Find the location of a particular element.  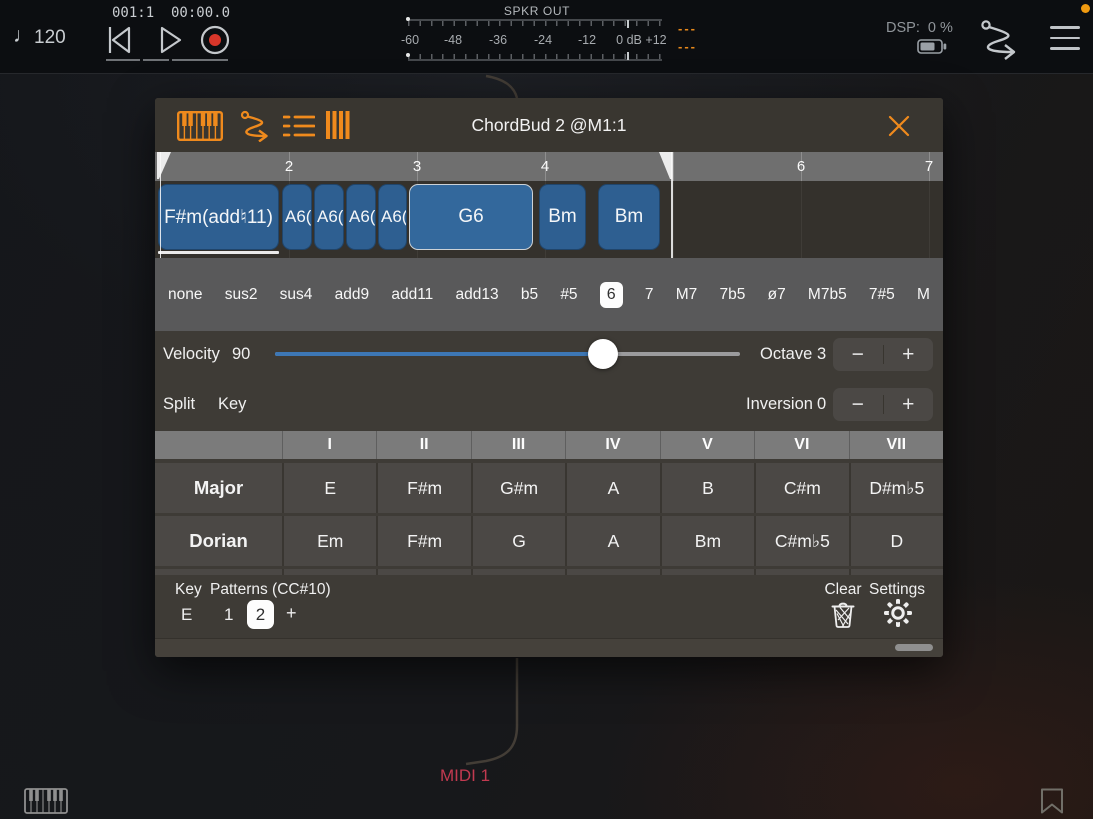

quality-option: add11 is located at coordinates (412, 294).